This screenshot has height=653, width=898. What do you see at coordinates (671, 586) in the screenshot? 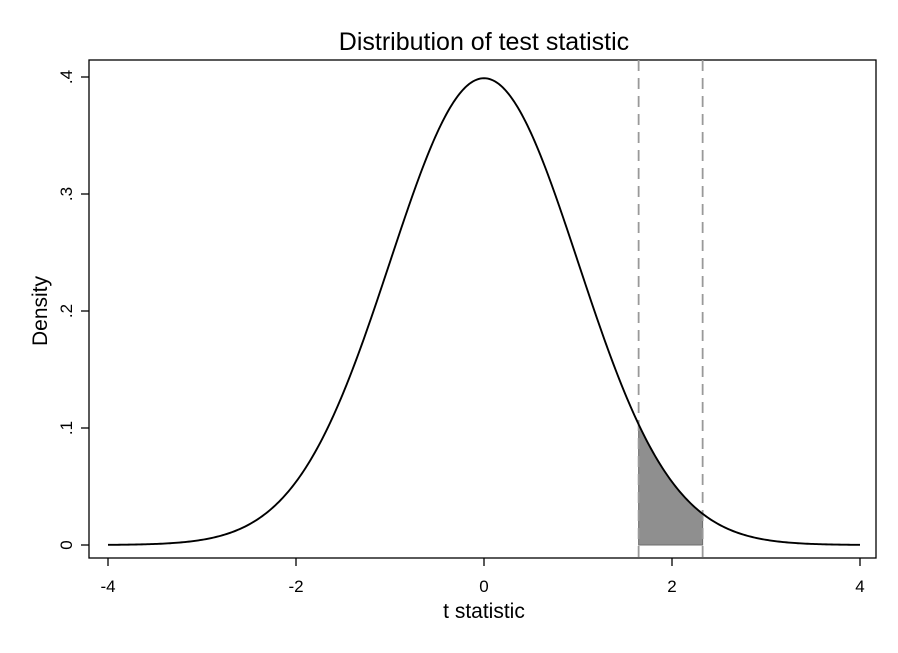
I see `x-tick-label: 2` at bounding box center [671, 586].